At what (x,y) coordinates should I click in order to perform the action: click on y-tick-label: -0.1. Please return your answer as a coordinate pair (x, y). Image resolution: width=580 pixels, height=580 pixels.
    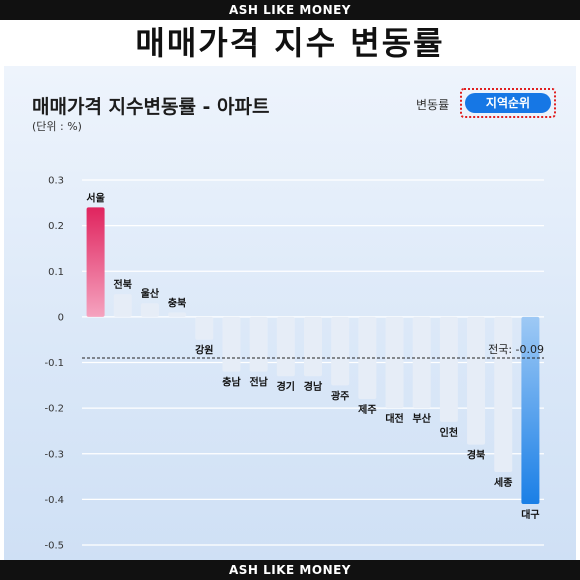
    Looking at the image, I should click on (54, 363).